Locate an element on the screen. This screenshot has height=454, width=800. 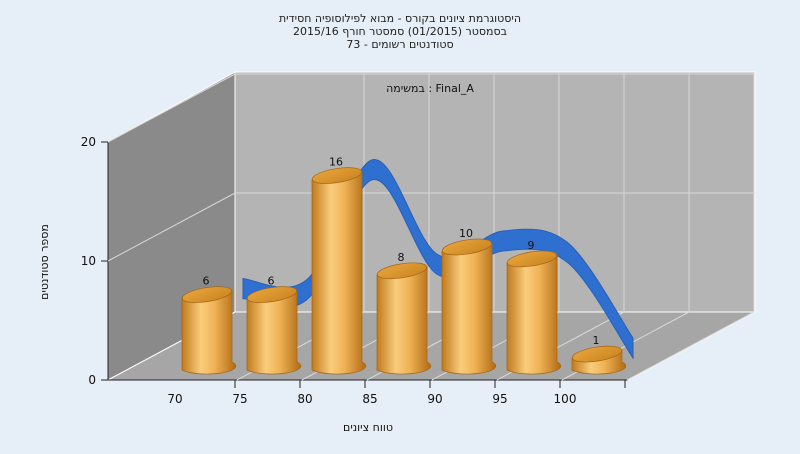
y-axis-label: מספר סטודנטים is located at coordinates (44, 262).